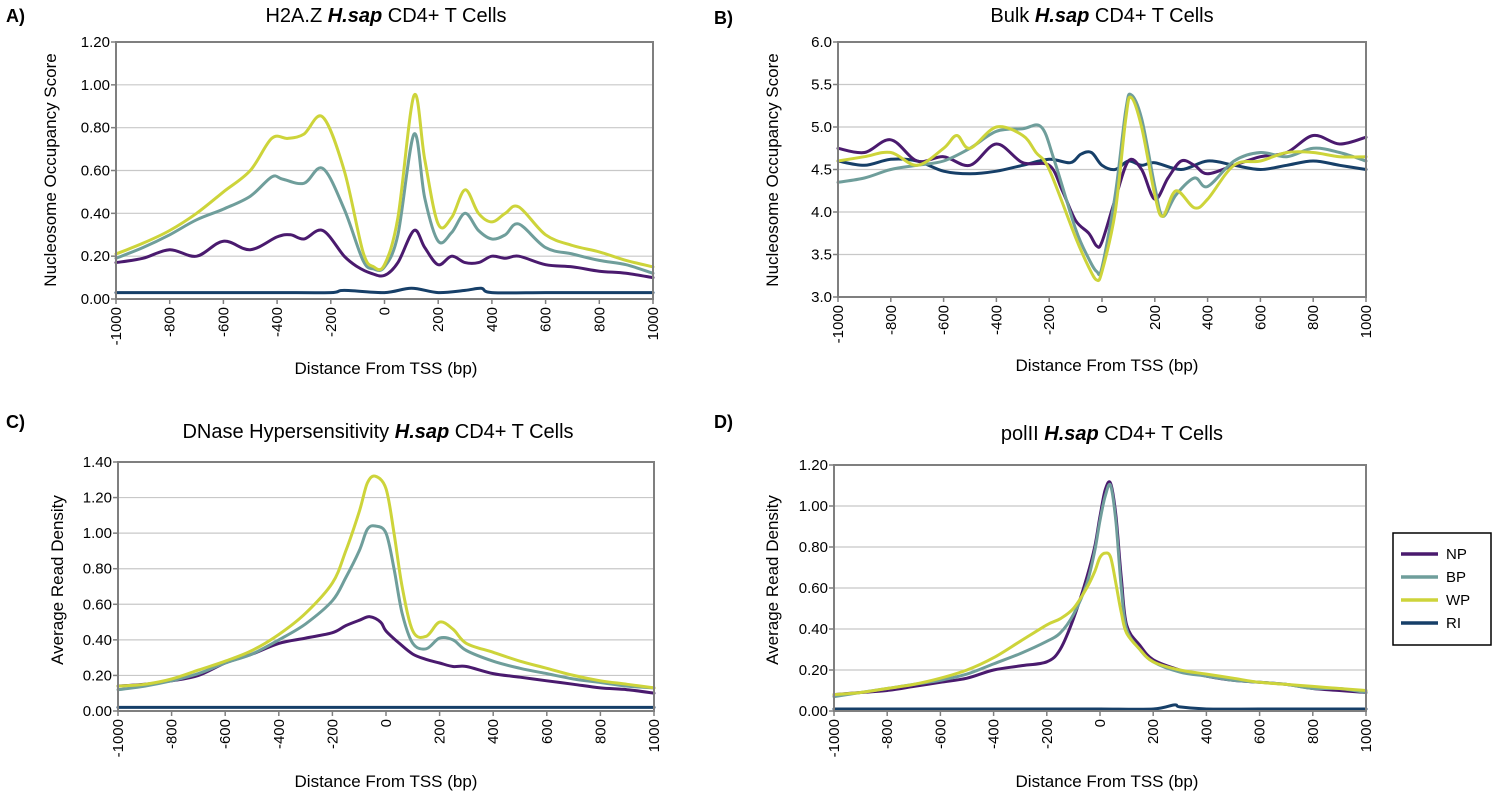 The width and height of the screenshot is (1498, 800). What do you see at coordinates (1458, 600) in the screenshot?
I see `legend-label-wp: WP` at bounding box center [1458, 600].